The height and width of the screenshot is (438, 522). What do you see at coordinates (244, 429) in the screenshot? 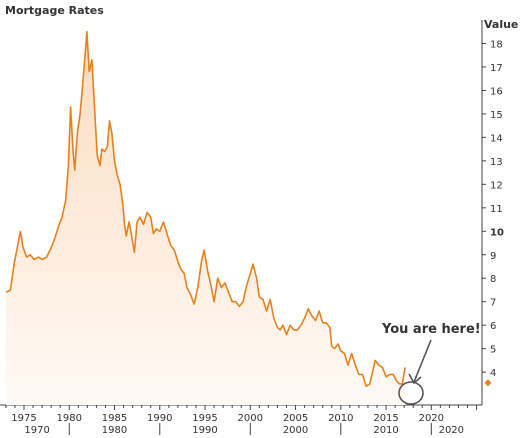
I see `x-decade-axis: 1970 1980 1990 2000 2010 2020` at bounding box center [244, 429].